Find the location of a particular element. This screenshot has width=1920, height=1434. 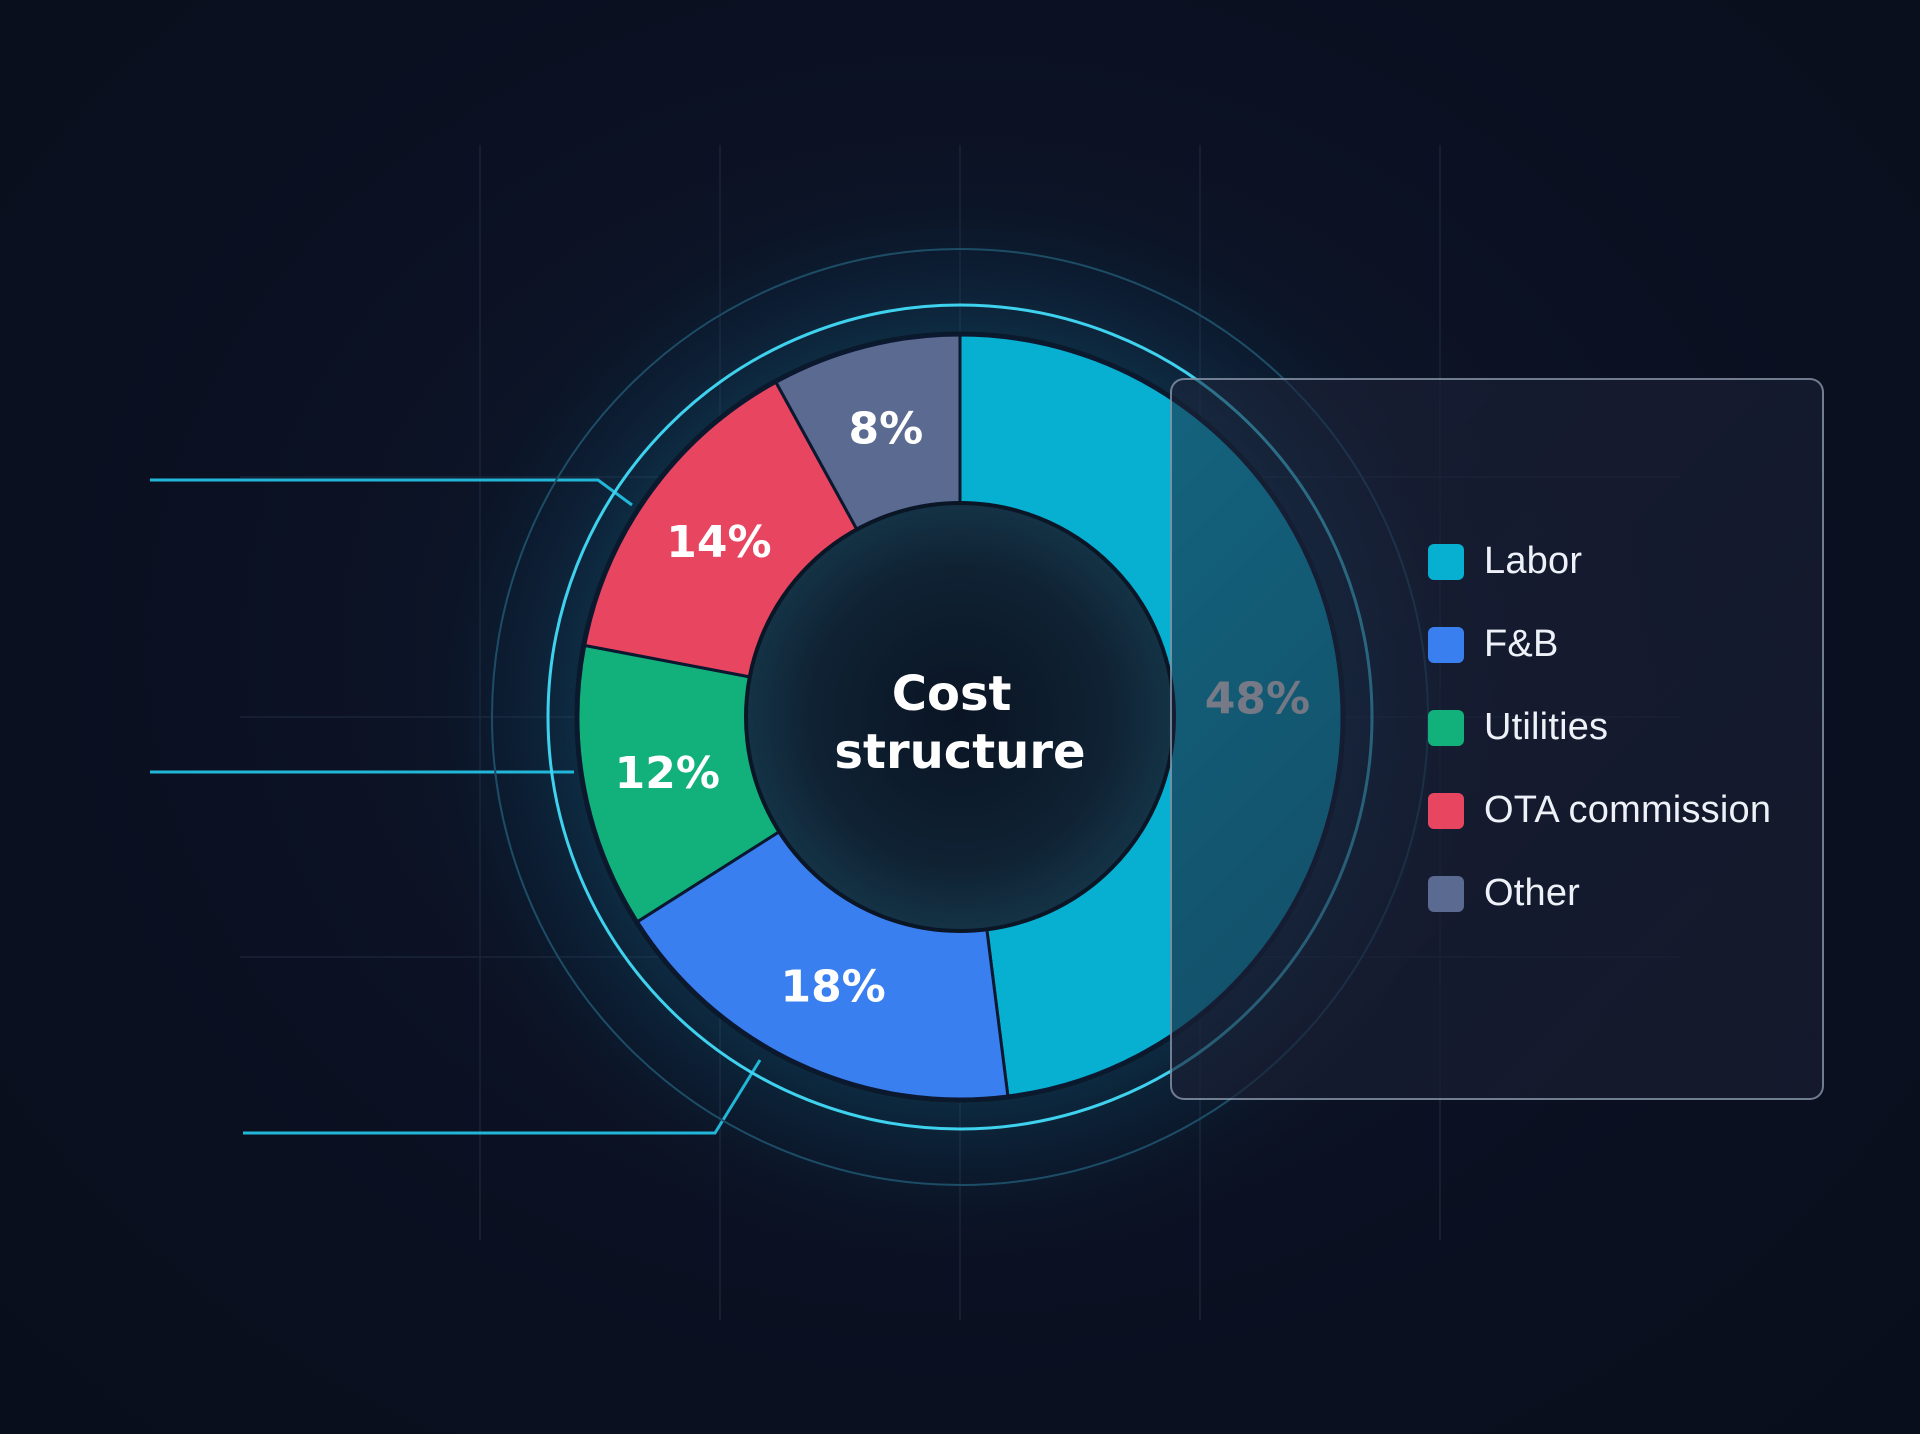

slice-label-f-b: 18% is located at coordinates (832, 987).